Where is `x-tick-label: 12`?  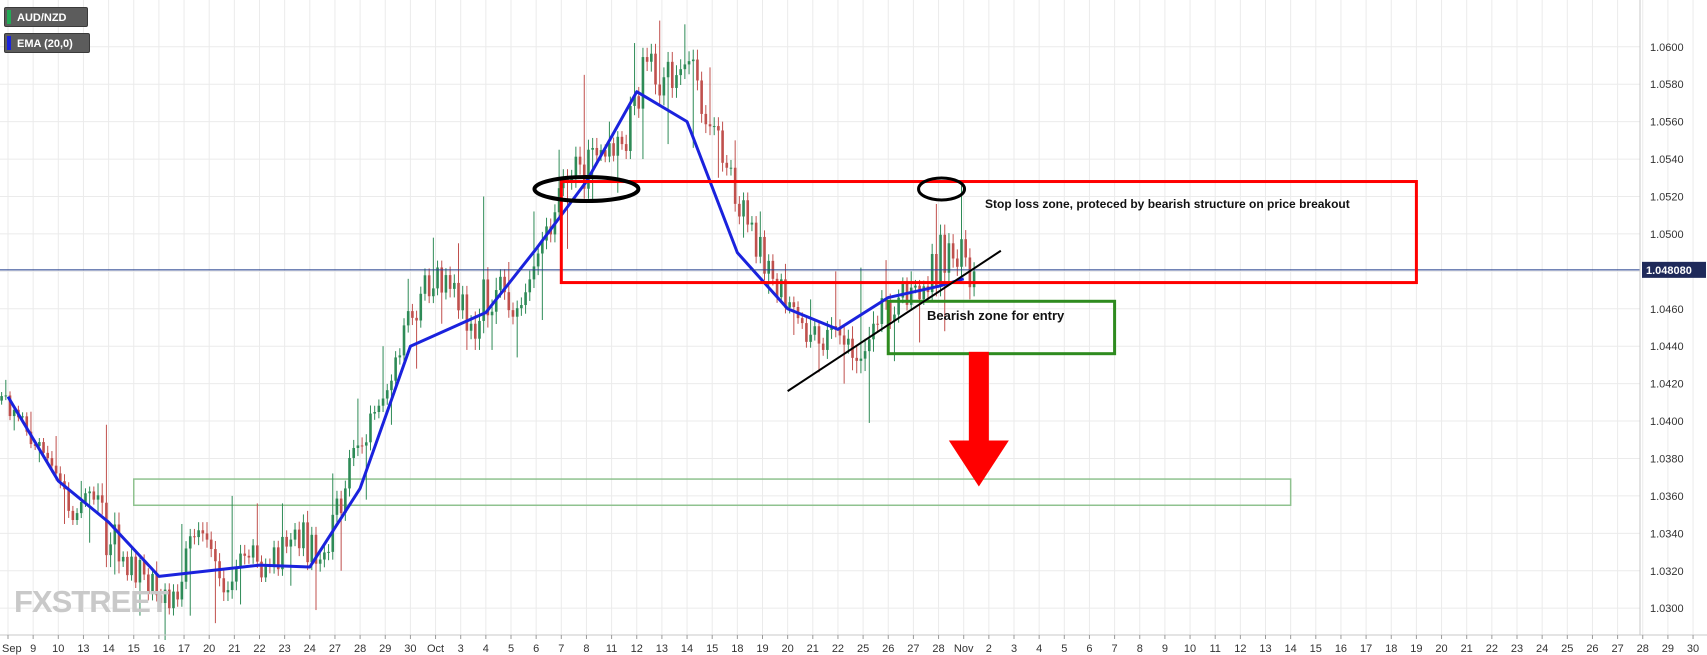
x-tick-label: 12 is located at coordinates (637, 649).